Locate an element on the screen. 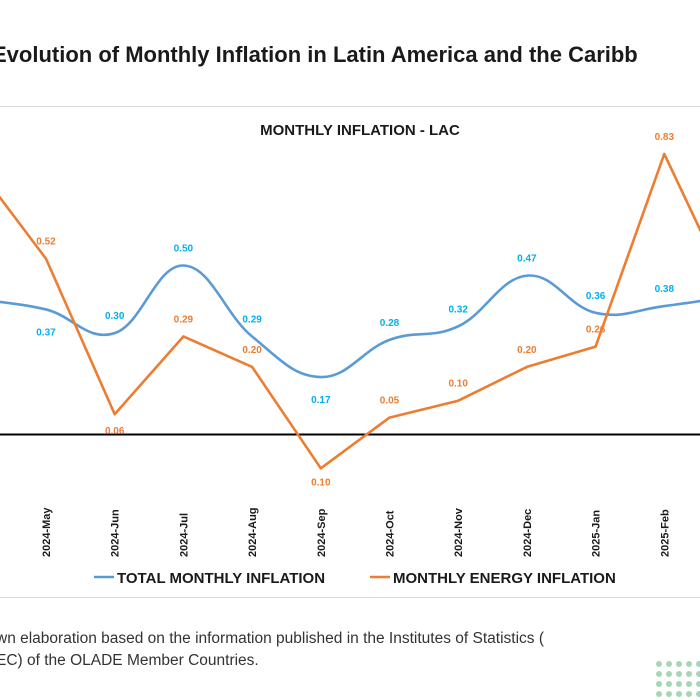 The image size is (700, 700). x-tick-label-2025-Jan: 2025-Jan is located at coordinates (597, 533).